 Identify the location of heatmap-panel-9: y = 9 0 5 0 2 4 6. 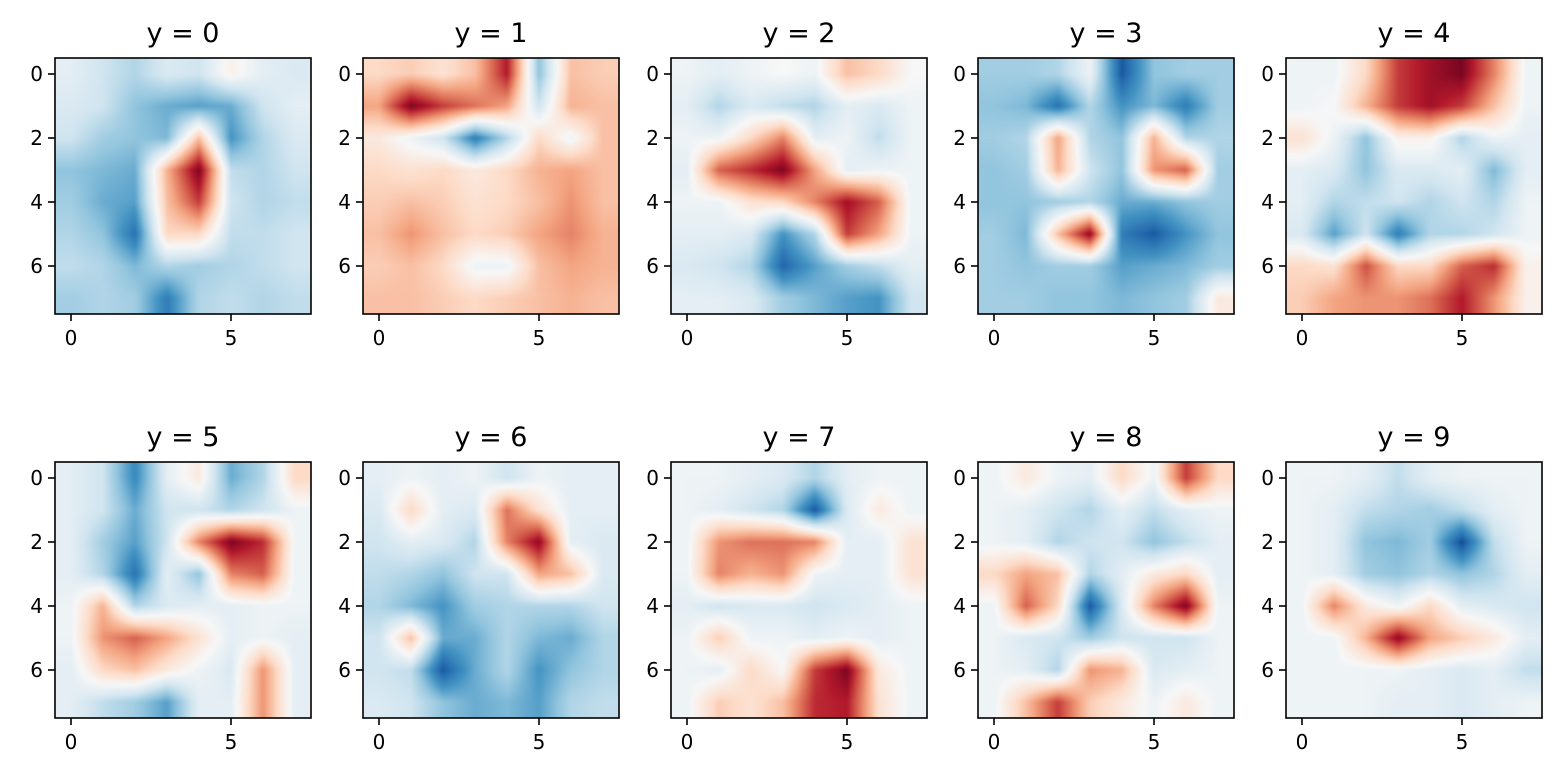
(1402, 588).